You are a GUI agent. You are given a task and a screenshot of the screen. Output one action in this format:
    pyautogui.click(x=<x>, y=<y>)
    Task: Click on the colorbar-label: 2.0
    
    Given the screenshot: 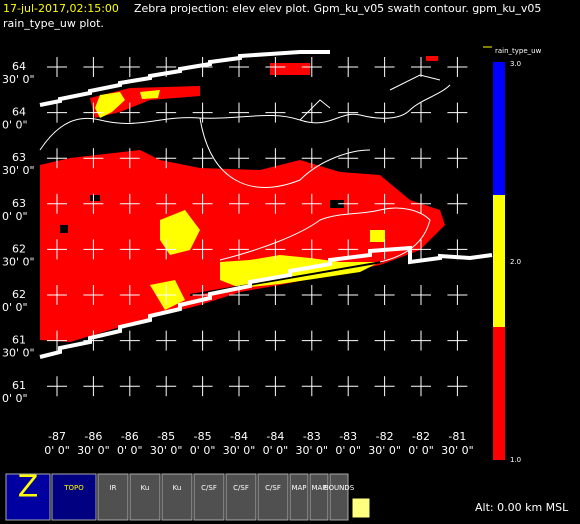 What is the action you would take?
    pyautogui.click(x=515, y=262)
    